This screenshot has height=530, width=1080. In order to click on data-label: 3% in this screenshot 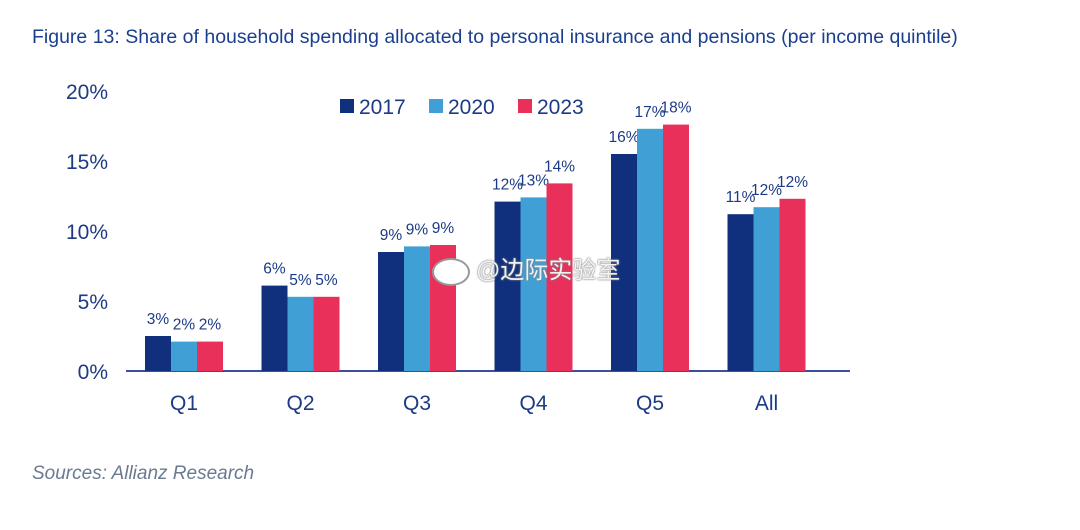, I will do `click(158, 319)`.